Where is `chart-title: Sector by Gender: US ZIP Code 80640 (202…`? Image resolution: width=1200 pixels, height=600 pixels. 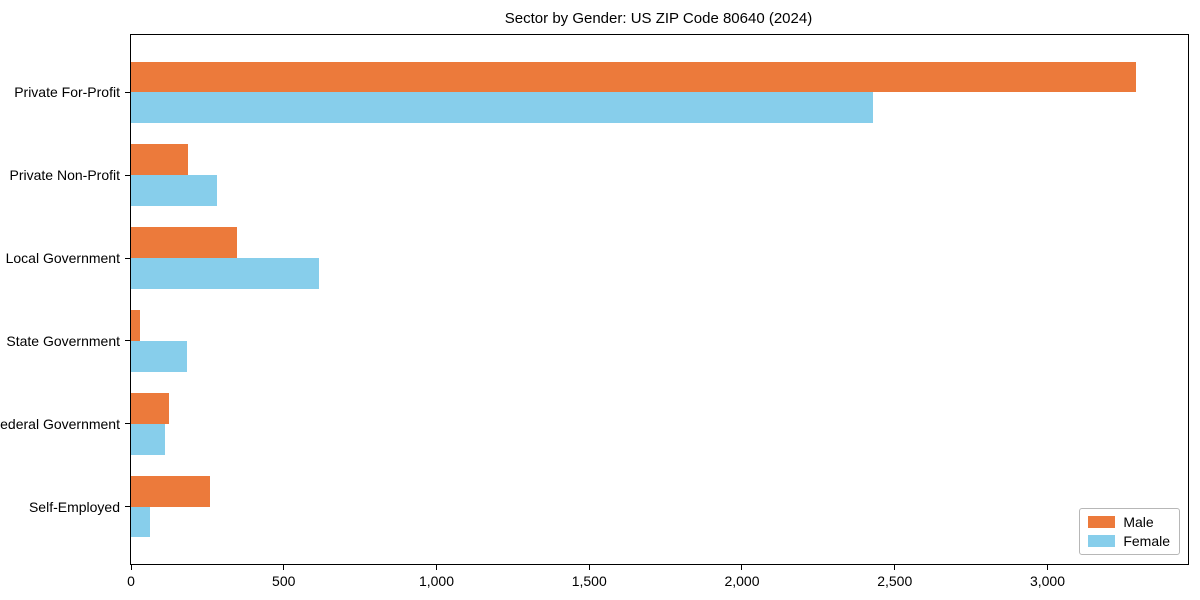 chart-title: Sector by Gender: US ZIP Code 80640 (202… is located at coordinates (658, 18).